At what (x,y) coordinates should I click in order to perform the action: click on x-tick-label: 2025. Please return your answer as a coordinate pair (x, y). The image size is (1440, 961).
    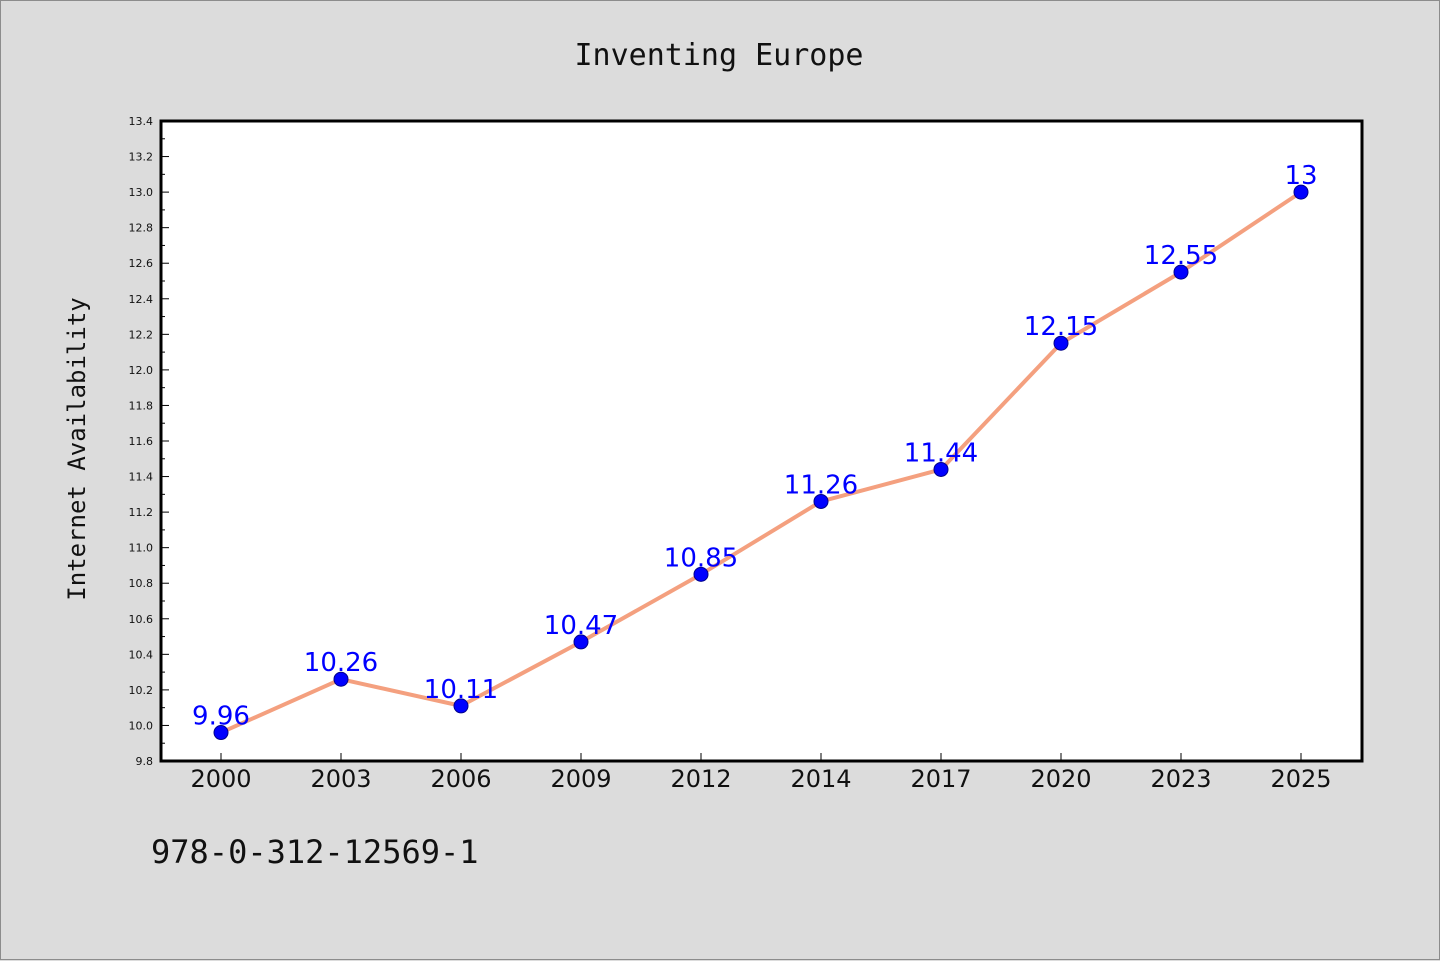
    Looking at the image, I should click on (1300, 779).